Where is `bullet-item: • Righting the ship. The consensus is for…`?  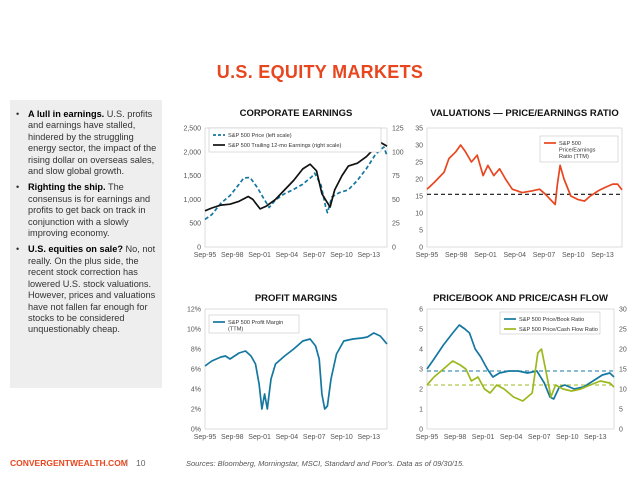
bullet-item: • Righting the ship. The consensus is for… is located at coordinates (86, 210).